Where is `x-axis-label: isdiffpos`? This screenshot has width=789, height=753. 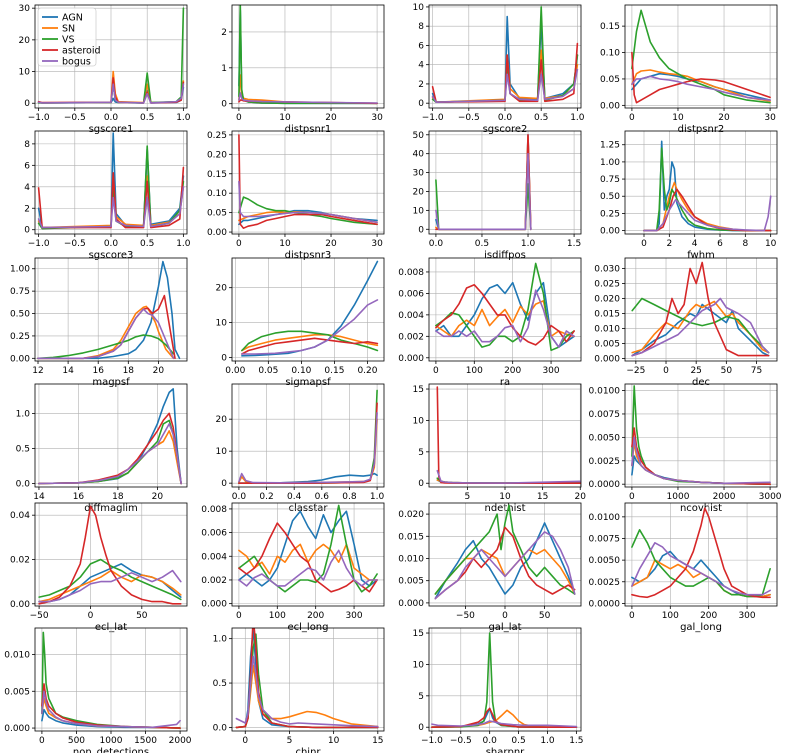 x-axis-label: isdiffpos is located at coordinates (505, 255).